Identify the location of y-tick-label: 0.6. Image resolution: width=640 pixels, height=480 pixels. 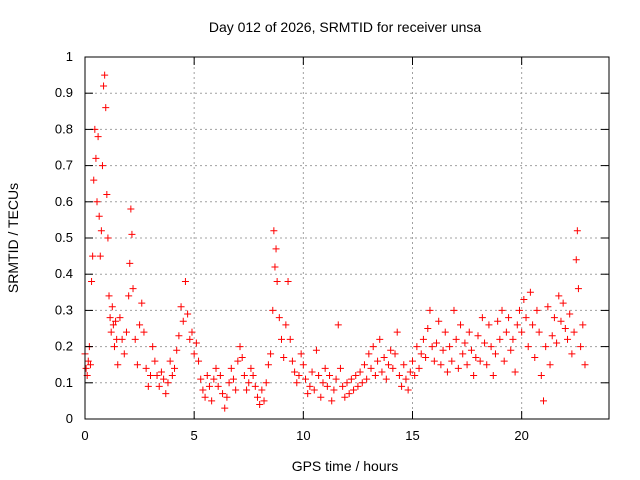
(64, 201).